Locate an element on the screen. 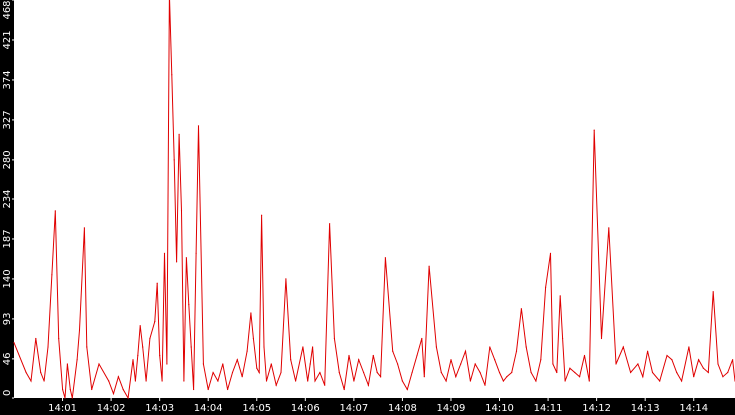 The image size is (735, 415). y-tick-label: 140 is located at coordinates (7, 278).